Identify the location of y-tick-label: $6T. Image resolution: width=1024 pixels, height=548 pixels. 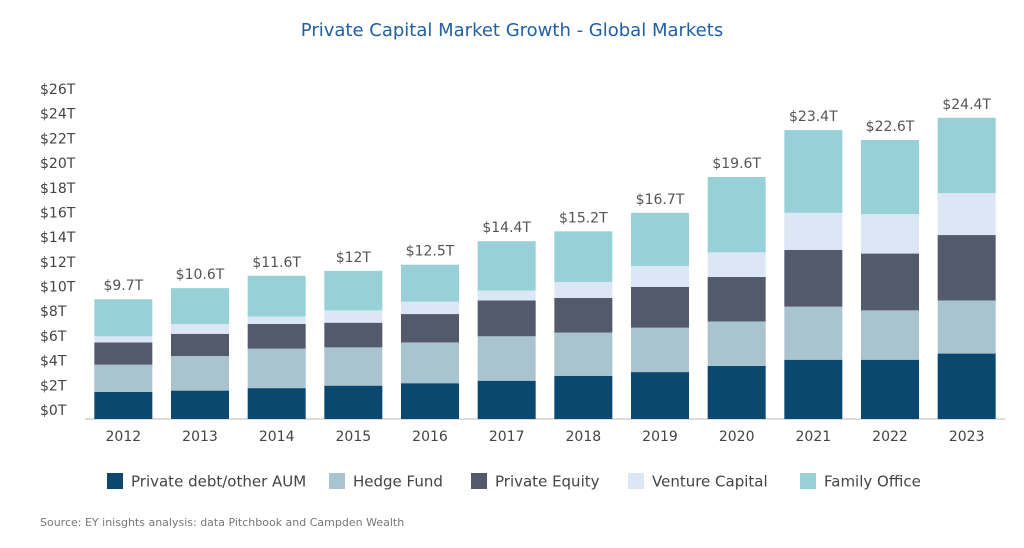
(53, 337).